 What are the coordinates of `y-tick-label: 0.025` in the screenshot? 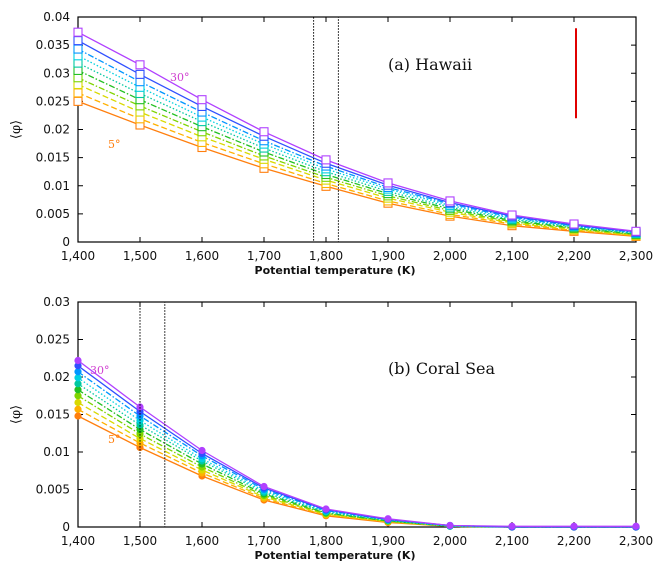 It's located at (53, 101).